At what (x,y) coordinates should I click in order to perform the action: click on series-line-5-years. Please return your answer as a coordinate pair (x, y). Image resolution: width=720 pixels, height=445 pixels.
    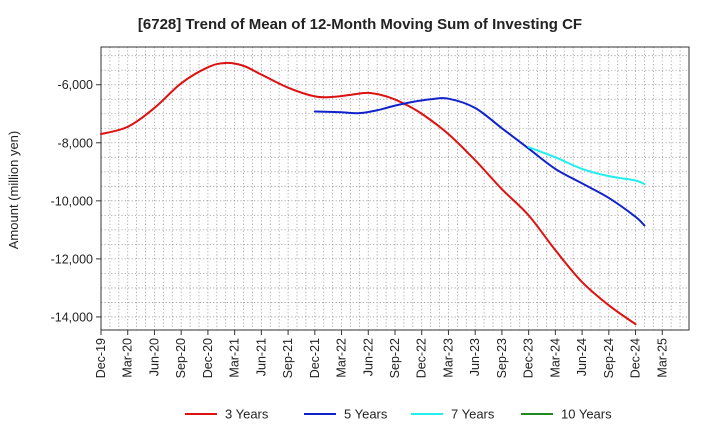
    Looking at the image, I should click on (479, 162).